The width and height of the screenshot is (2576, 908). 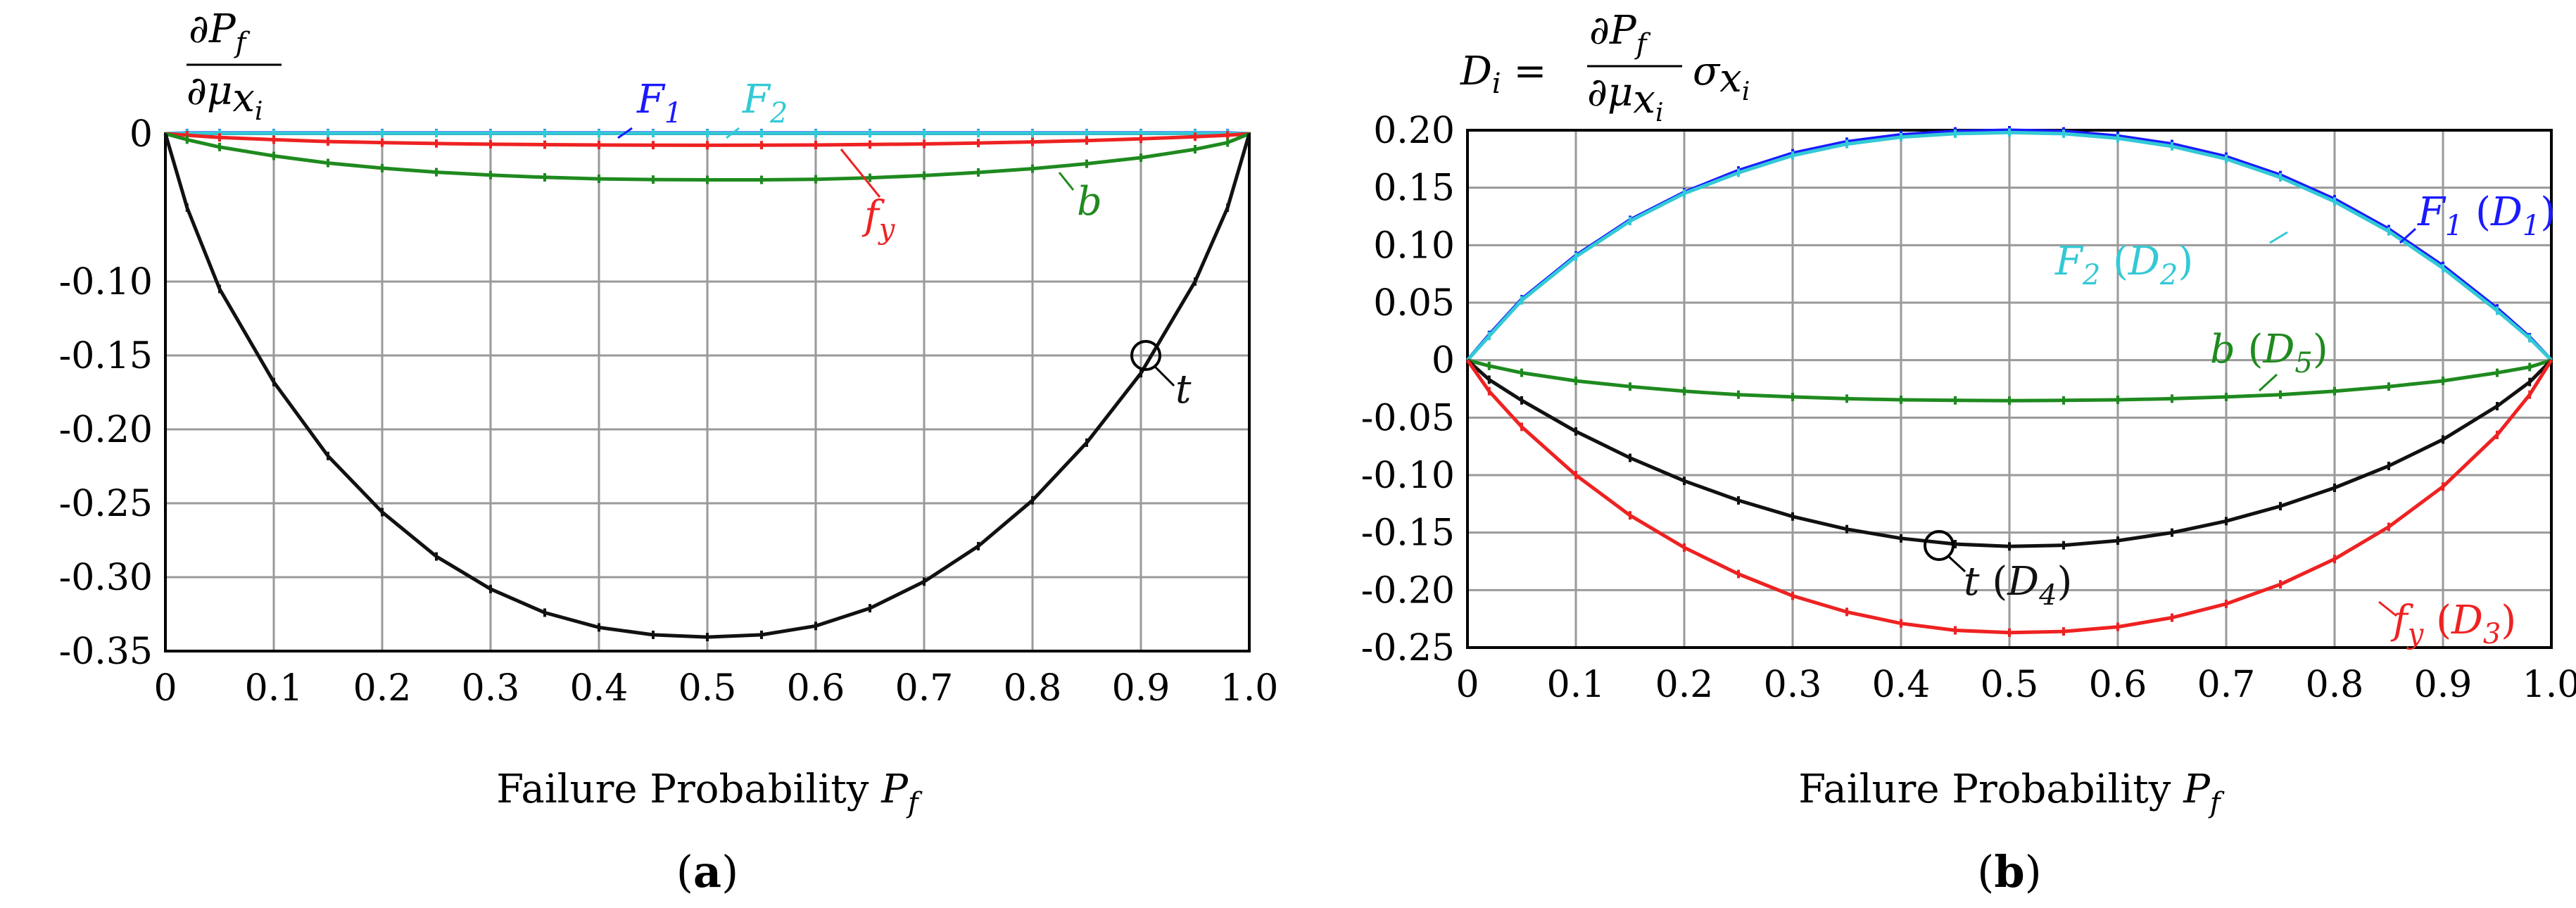 I want to click on label-F1-b: F, so click(x=2431, y=212).